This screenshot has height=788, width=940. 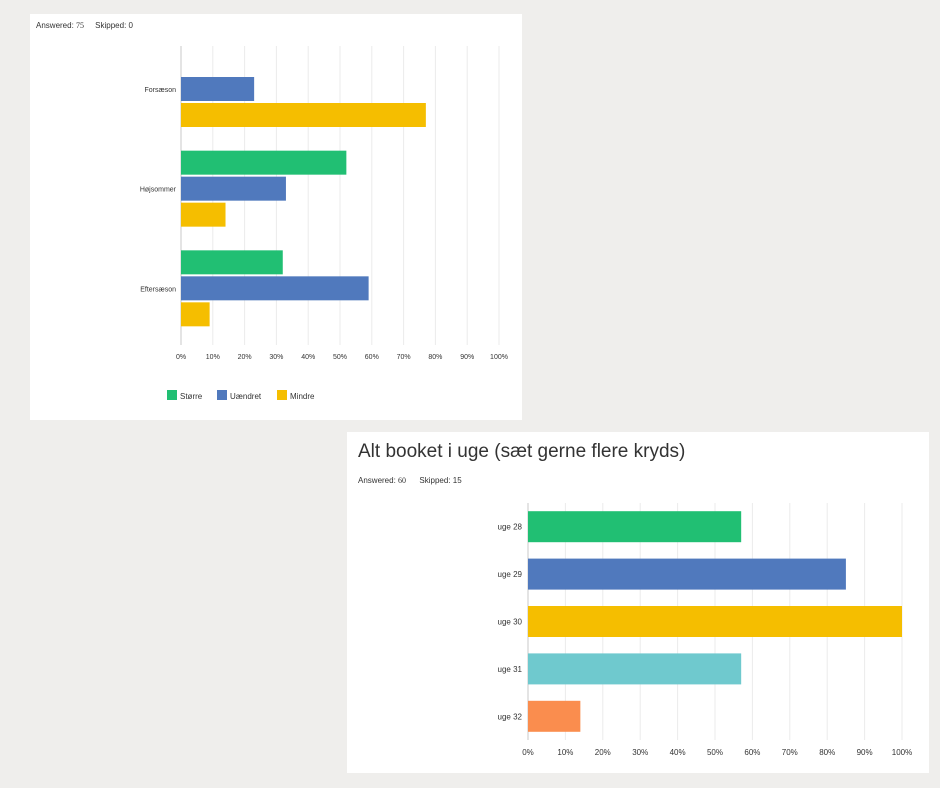 I want to click on category-label: uge 29, so click(x=510, y=574).